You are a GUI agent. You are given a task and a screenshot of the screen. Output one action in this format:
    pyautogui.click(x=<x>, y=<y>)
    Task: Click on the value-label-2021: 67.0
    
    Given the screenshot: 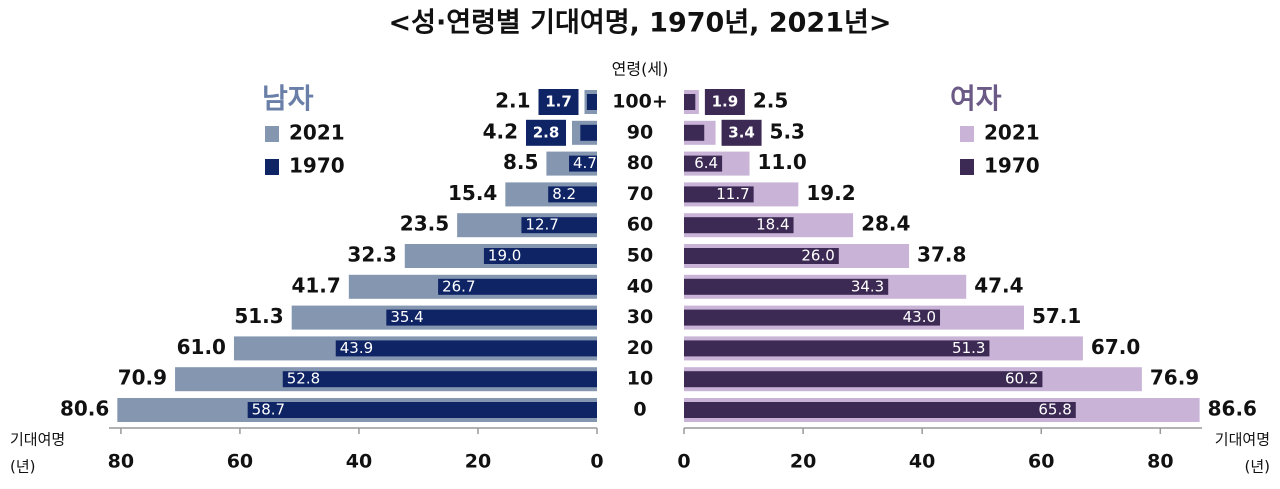 What is the action you would take?
    pyautogui.click(x=1115, y=347)
    